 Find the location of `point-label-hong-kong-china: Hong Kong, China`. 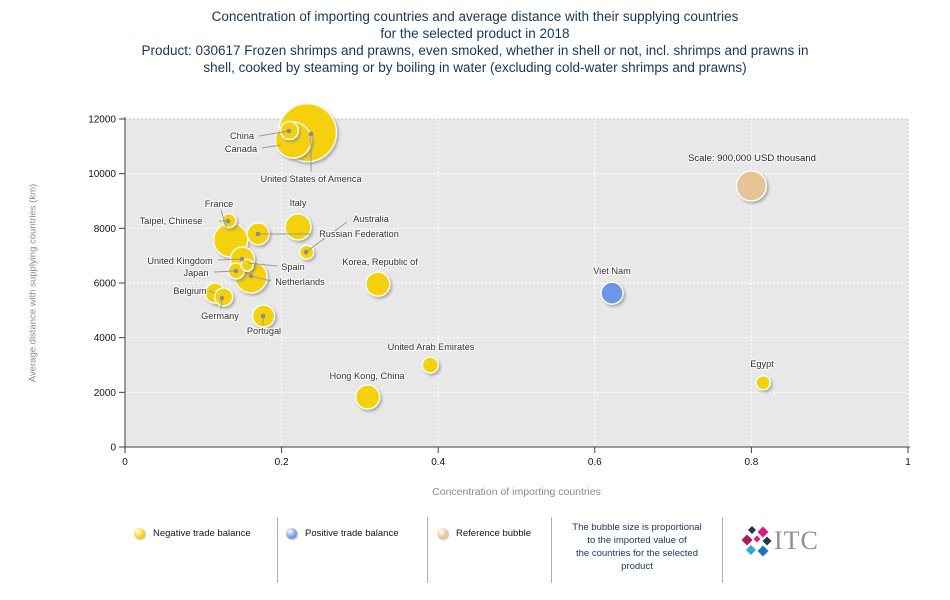

point-label-hong-kong-china: Hong Kong, China is located at coordinates (367, 376).